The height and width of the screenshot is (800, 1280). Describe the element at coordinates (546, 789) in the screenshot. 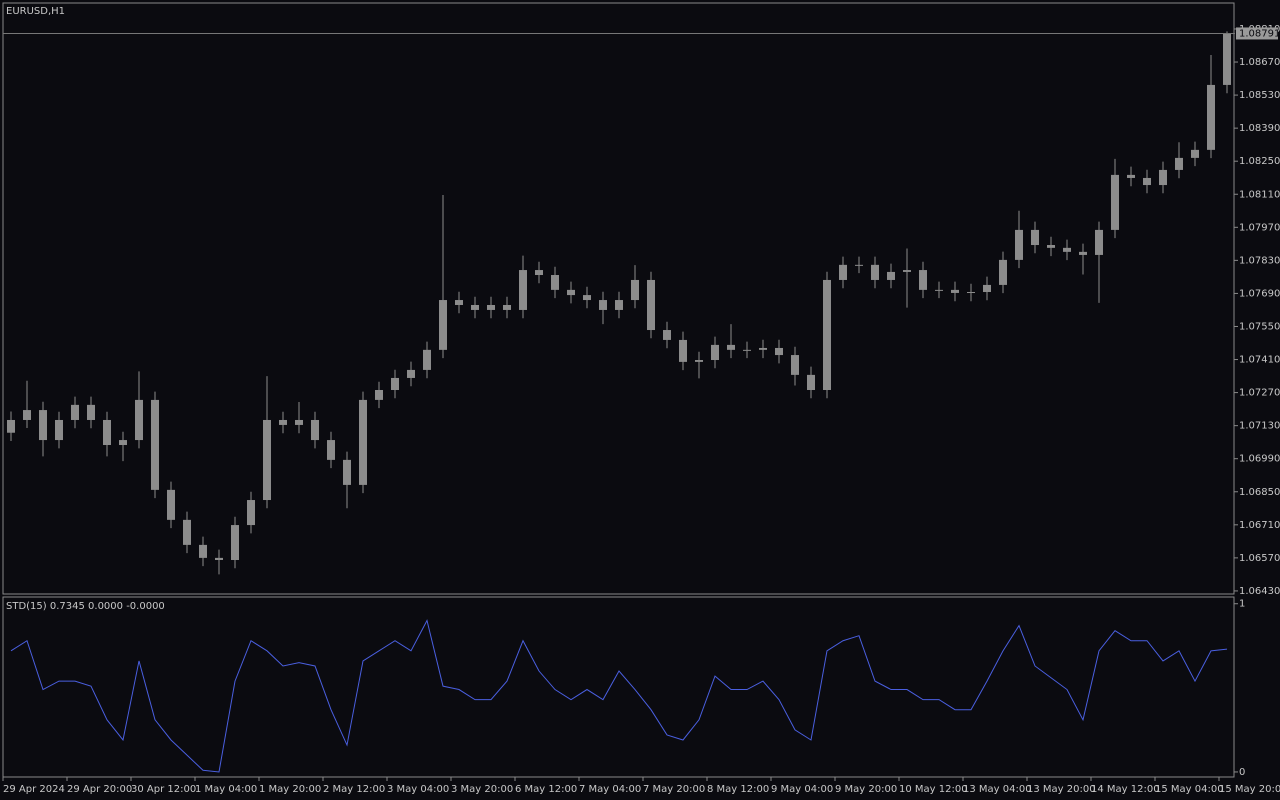

I see `x-tick-label: 6 May 12:00` at that location.